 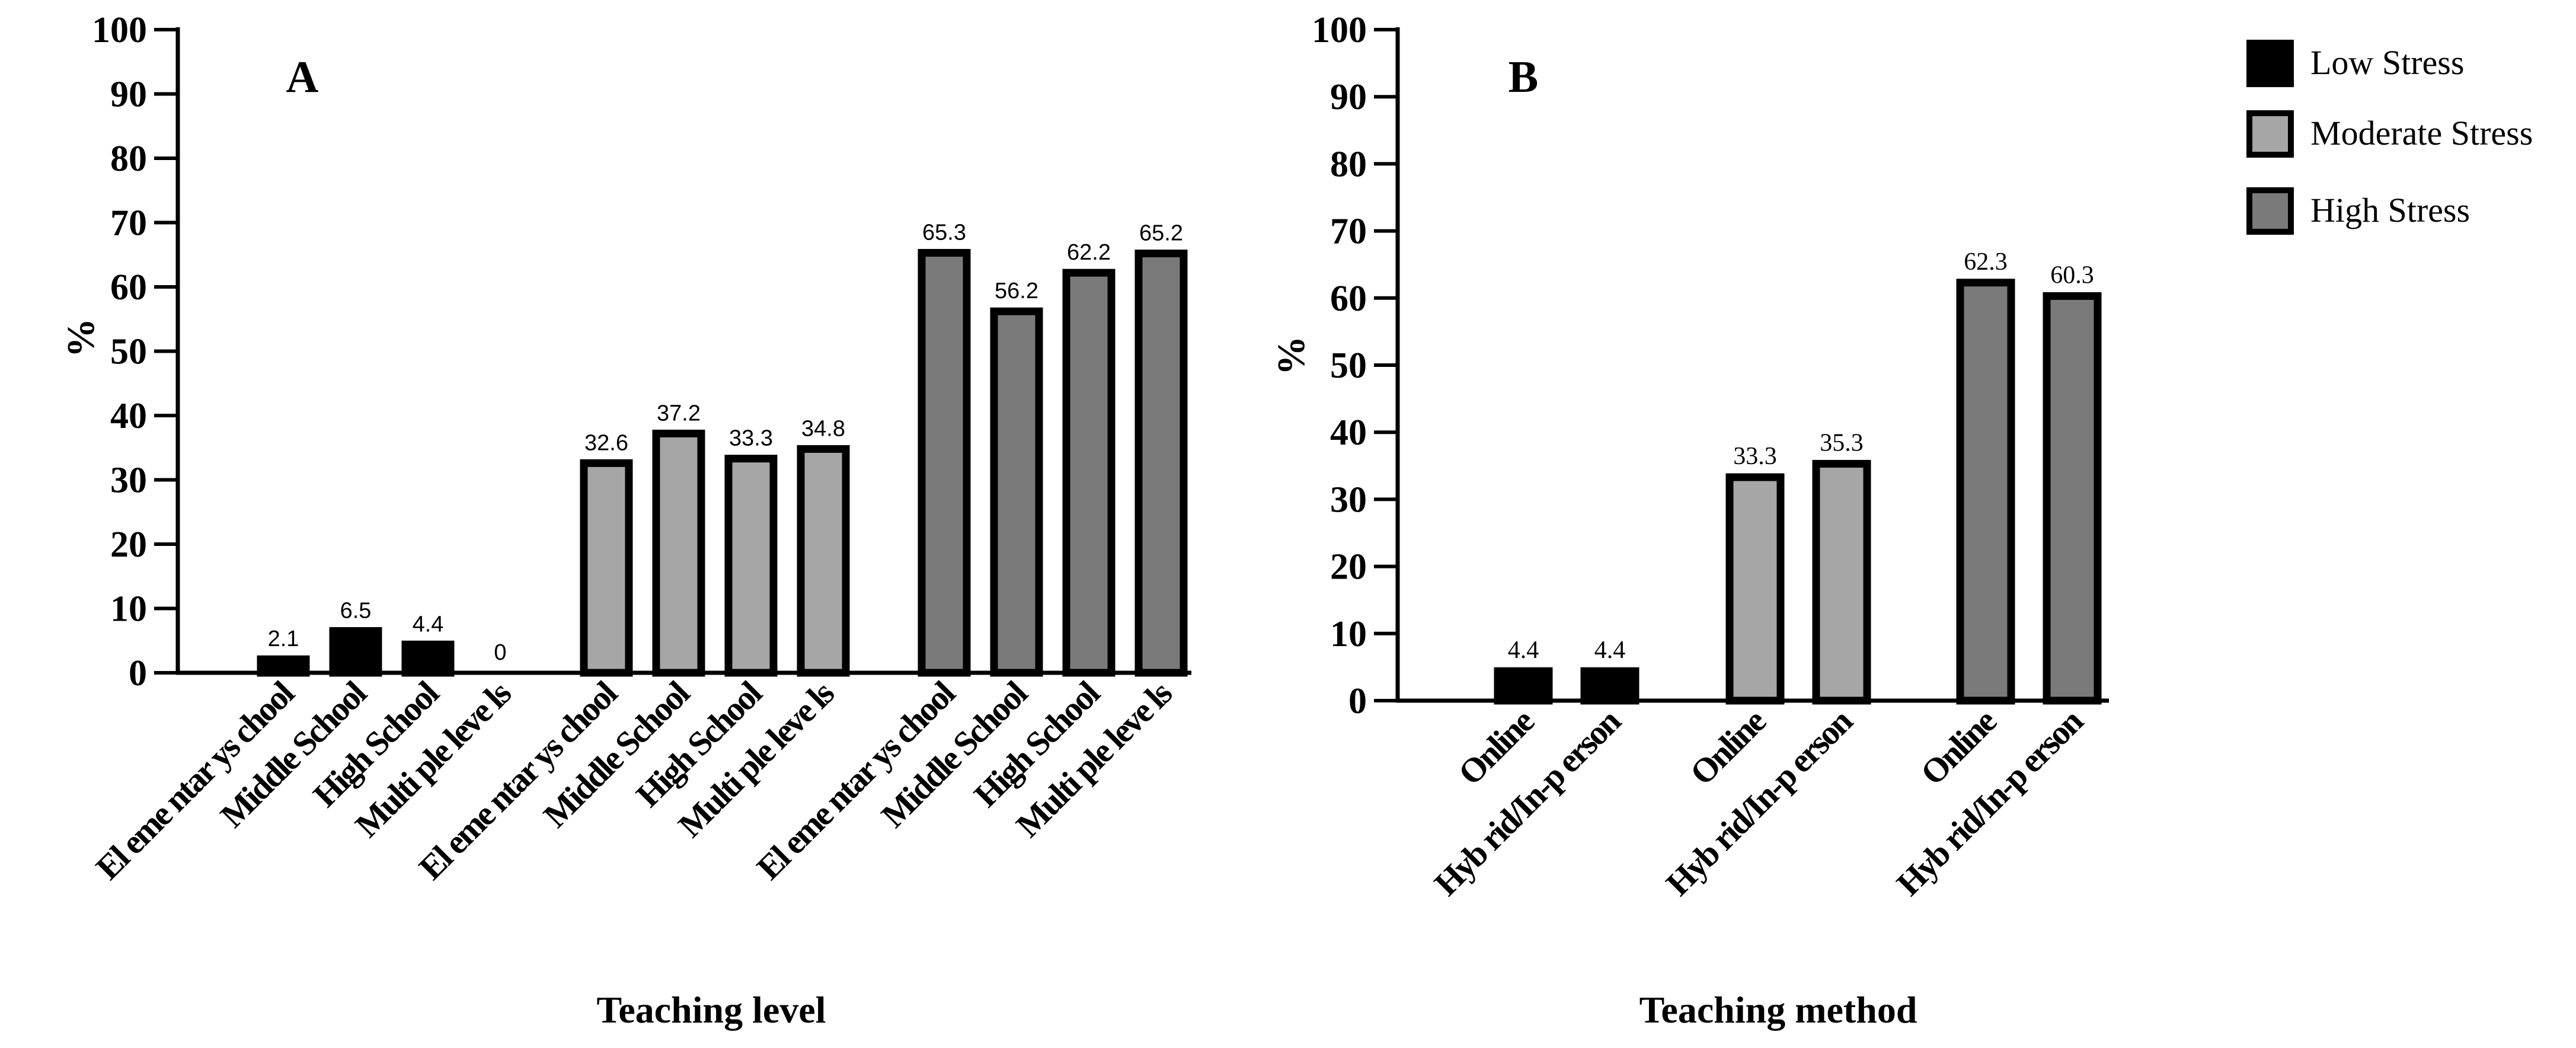 I want to click on bar-a-moderate-stress-el-eme-ntar-ys-chool, so click(x=606, y=568).